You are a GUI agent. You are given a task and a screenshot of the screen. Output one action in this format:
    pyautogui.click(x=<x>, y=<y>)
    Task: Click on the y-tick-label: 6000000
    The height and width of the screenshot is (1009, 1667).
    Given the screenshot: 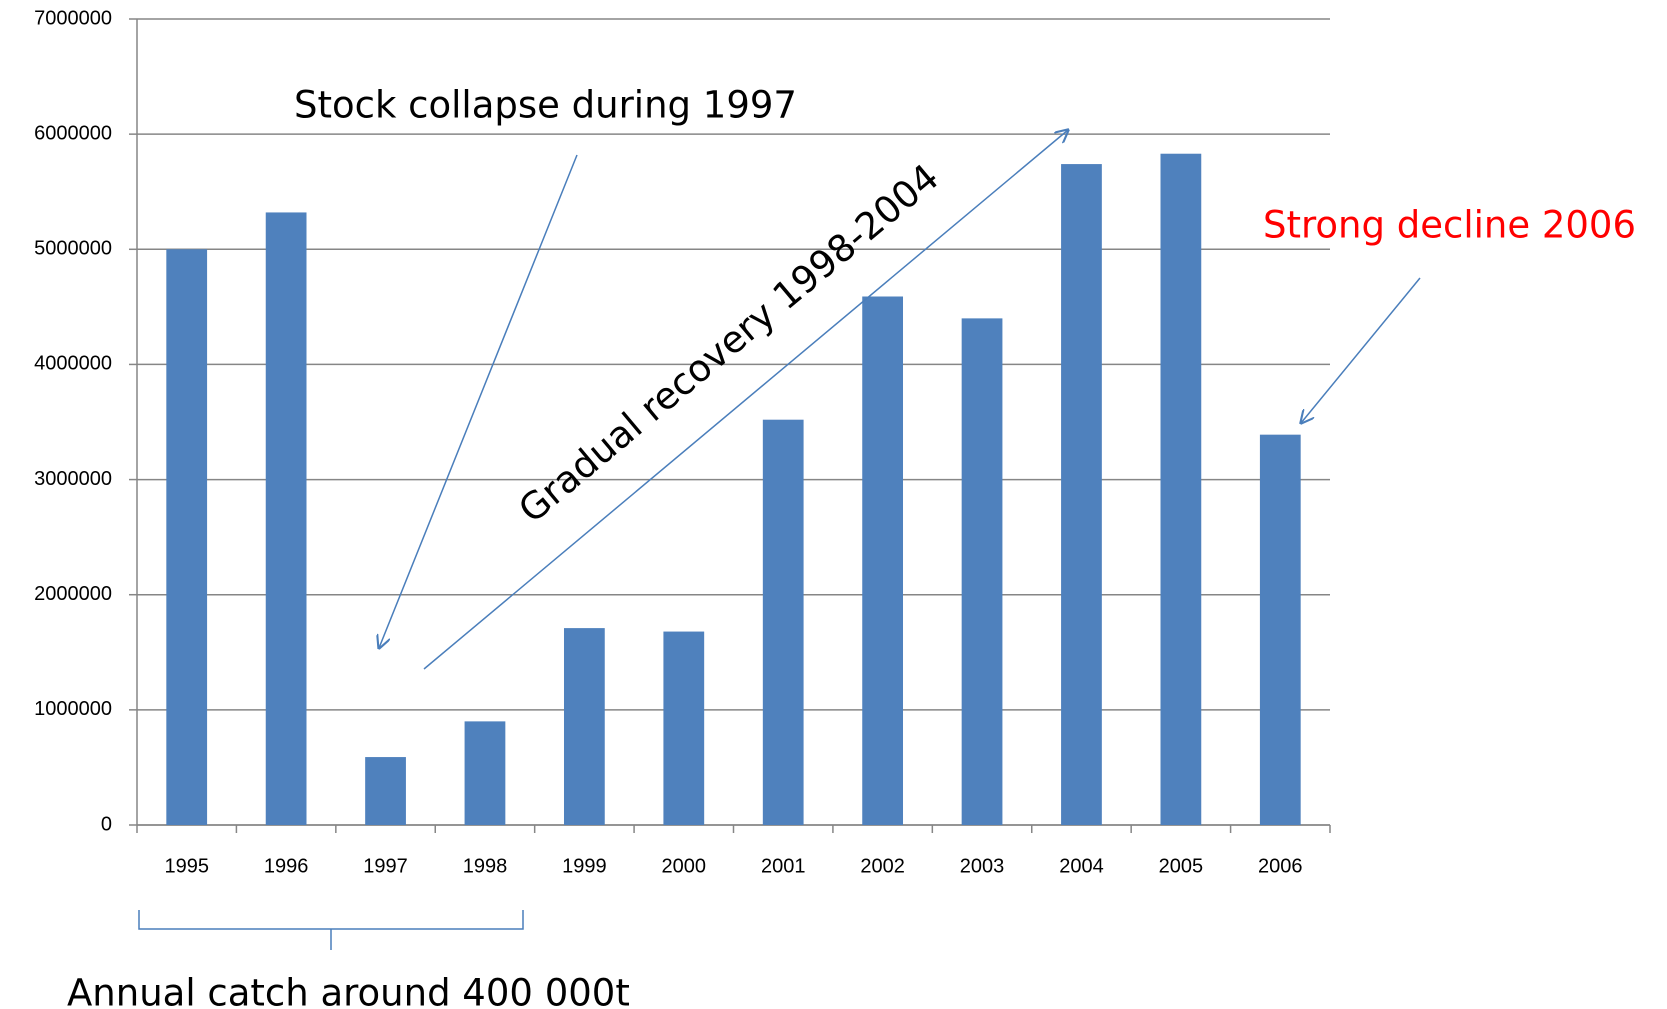 What is the action you would take?
    pyautogui.click(x=73, y=133)
    